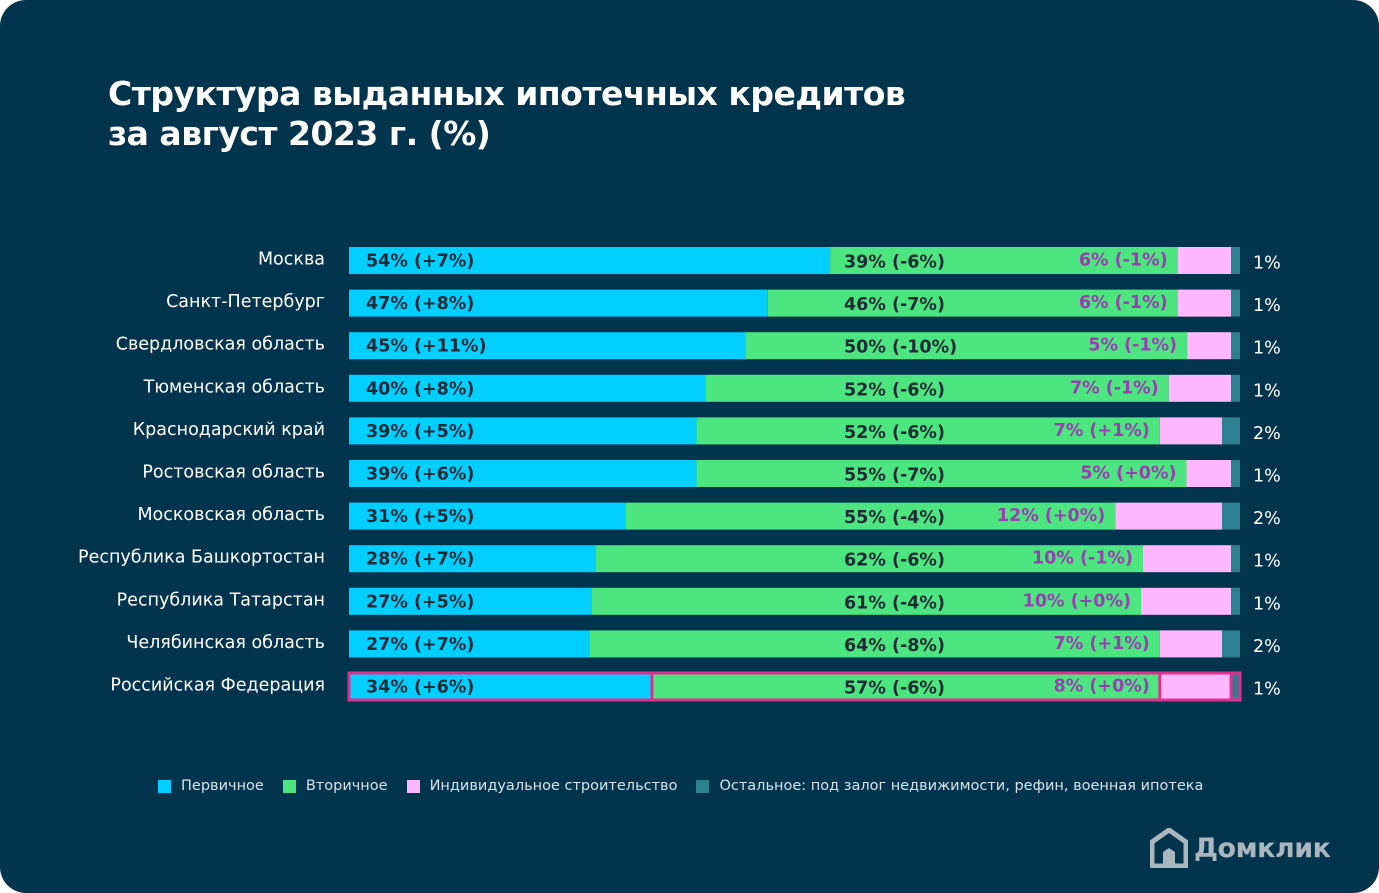 The height and width of the screenshot is (893, 1379). I want to click on highlight-outline, so click(794, 686).